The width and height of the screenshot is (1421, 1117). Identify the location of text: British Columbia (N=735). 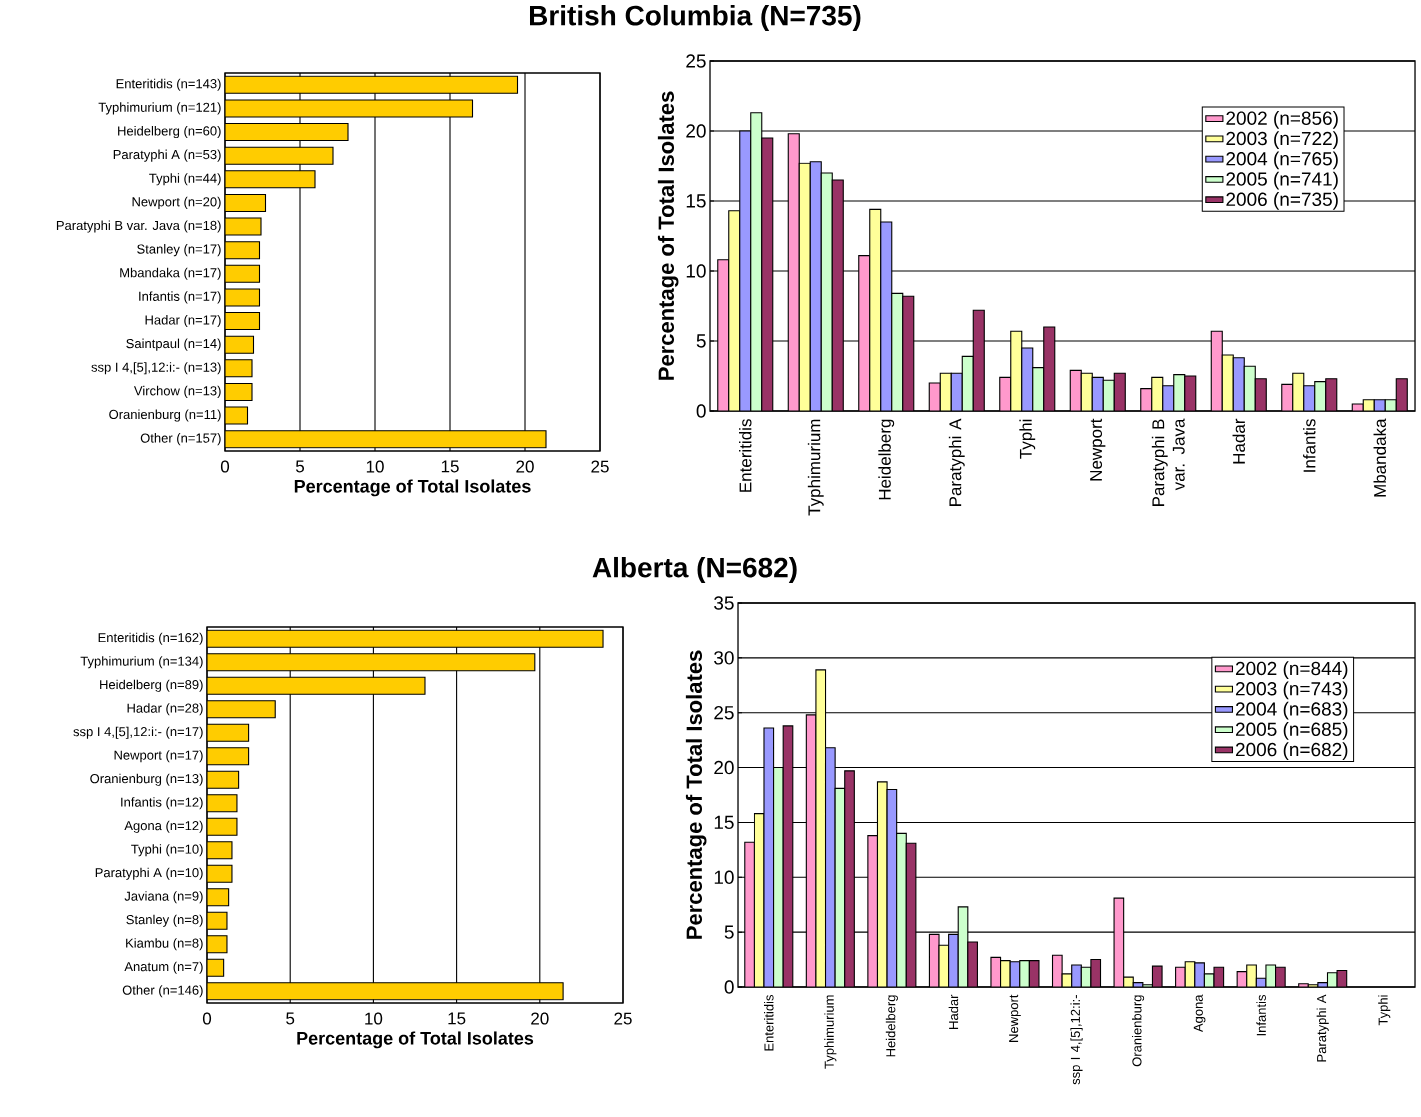
(695, 18).